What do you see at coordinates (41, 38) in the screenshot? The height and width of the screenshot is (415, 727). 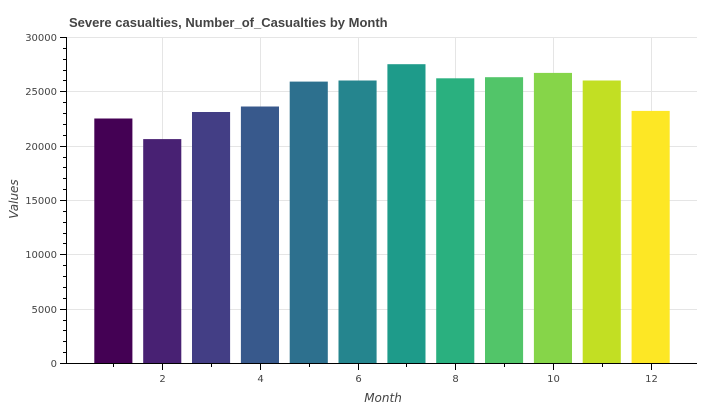 I see `y-tick-label: 30000` at bounding box center [41, 38].